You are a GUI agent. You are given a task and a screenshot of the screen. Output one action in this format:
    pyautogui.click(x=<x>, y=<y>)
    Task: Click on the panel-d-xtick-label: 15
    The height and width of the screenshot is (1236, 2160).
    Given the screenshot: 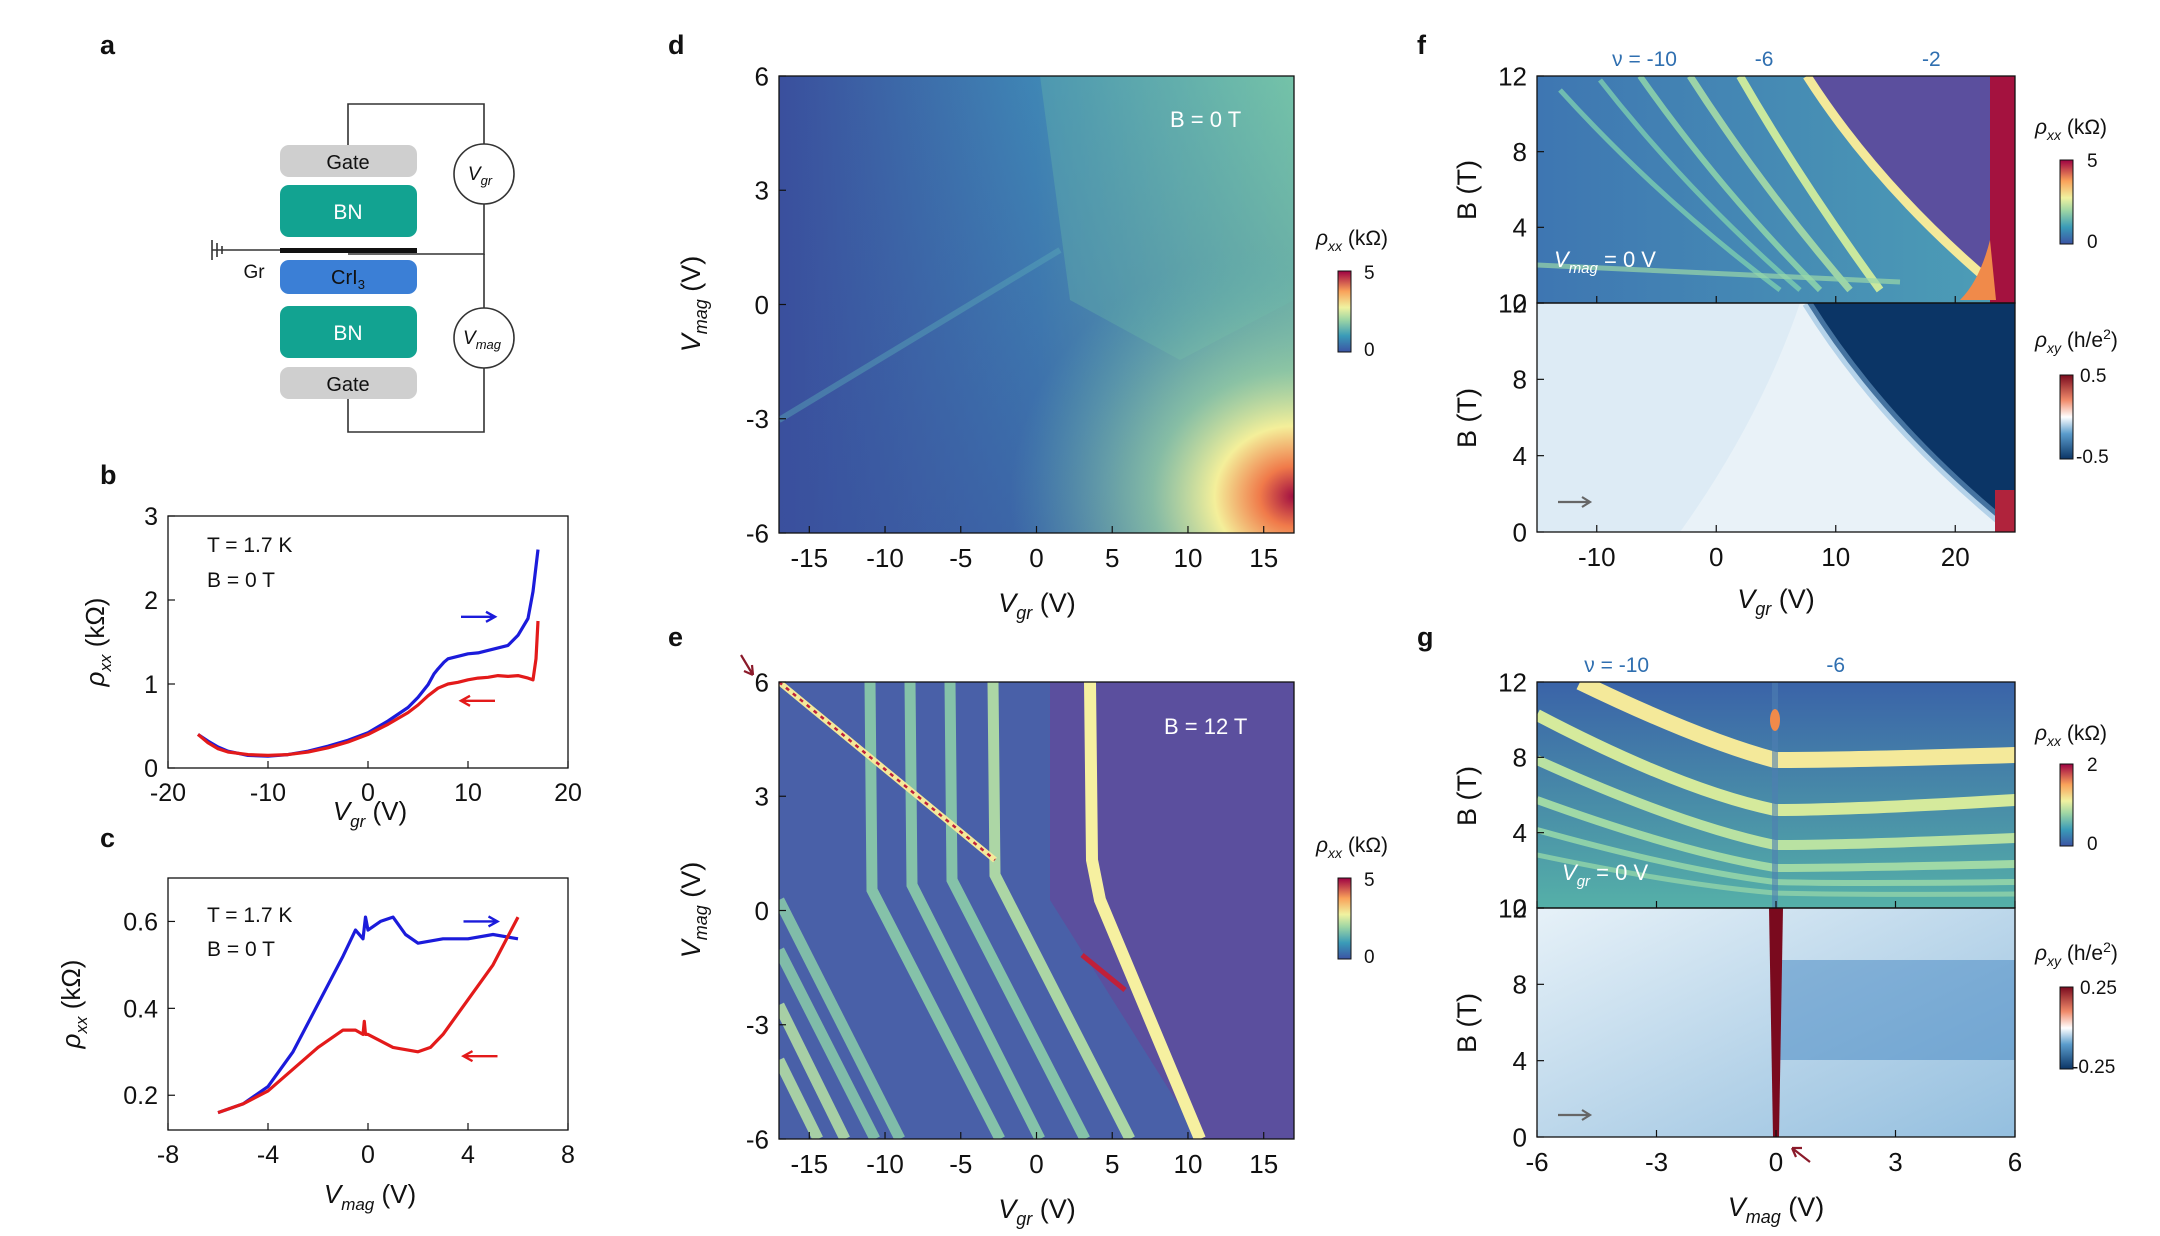 What is the action you would take?
    pyautogui.click(x=1263, y=558)
    